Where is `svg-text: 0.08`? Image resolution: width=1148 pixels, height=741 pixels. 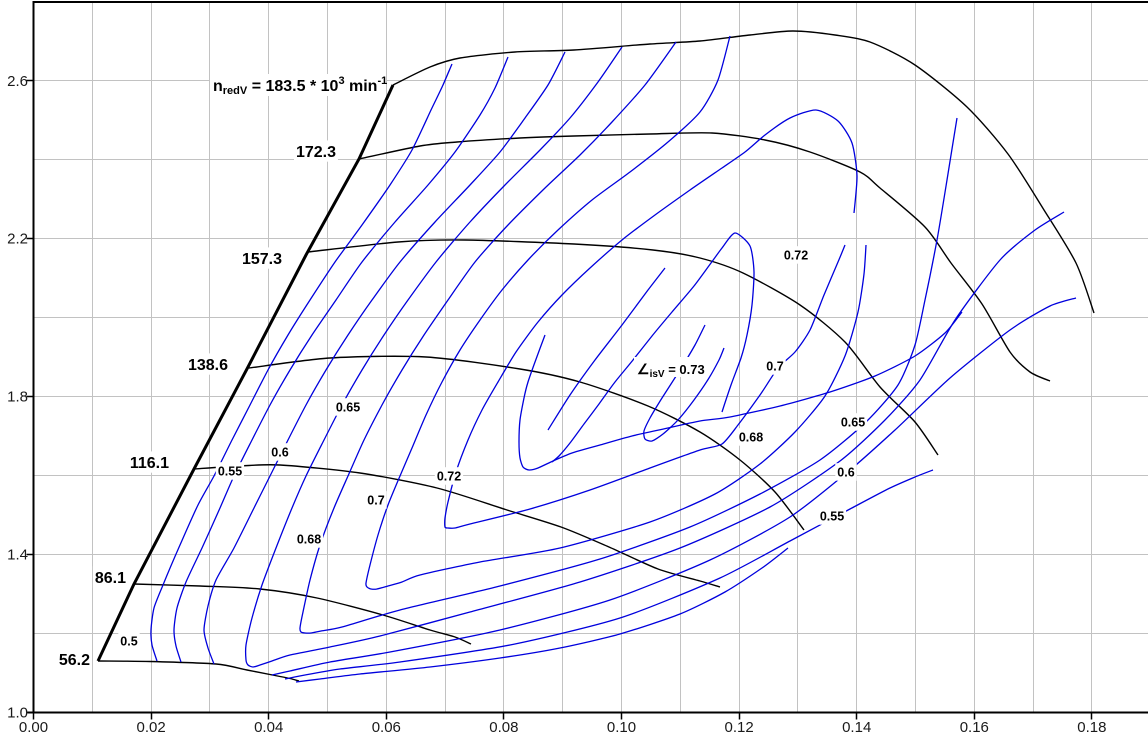 svg-text: 0.08 is located at coordinates (503, 727).